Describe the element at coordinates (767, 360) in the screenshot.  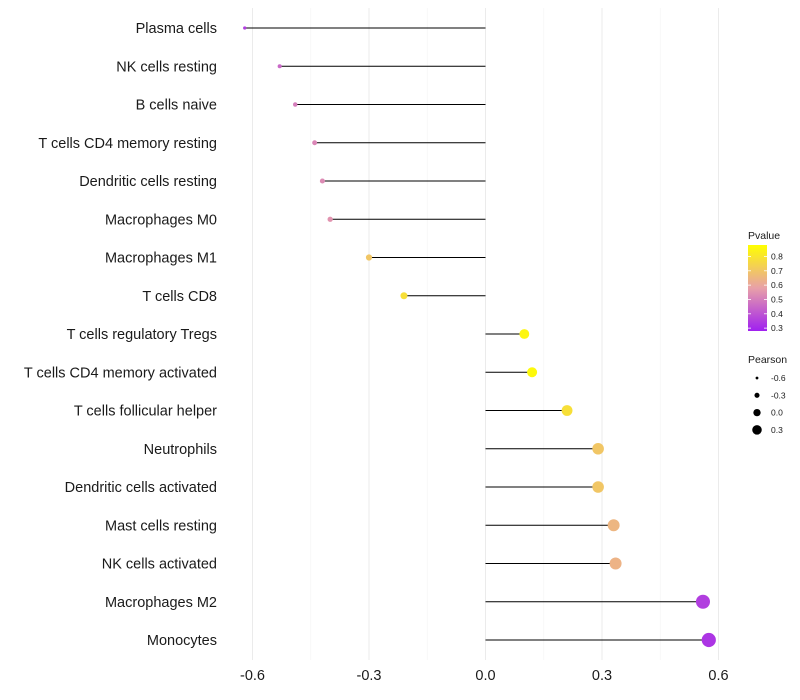
I see `pearson-legend-title: Pearson` at that location.